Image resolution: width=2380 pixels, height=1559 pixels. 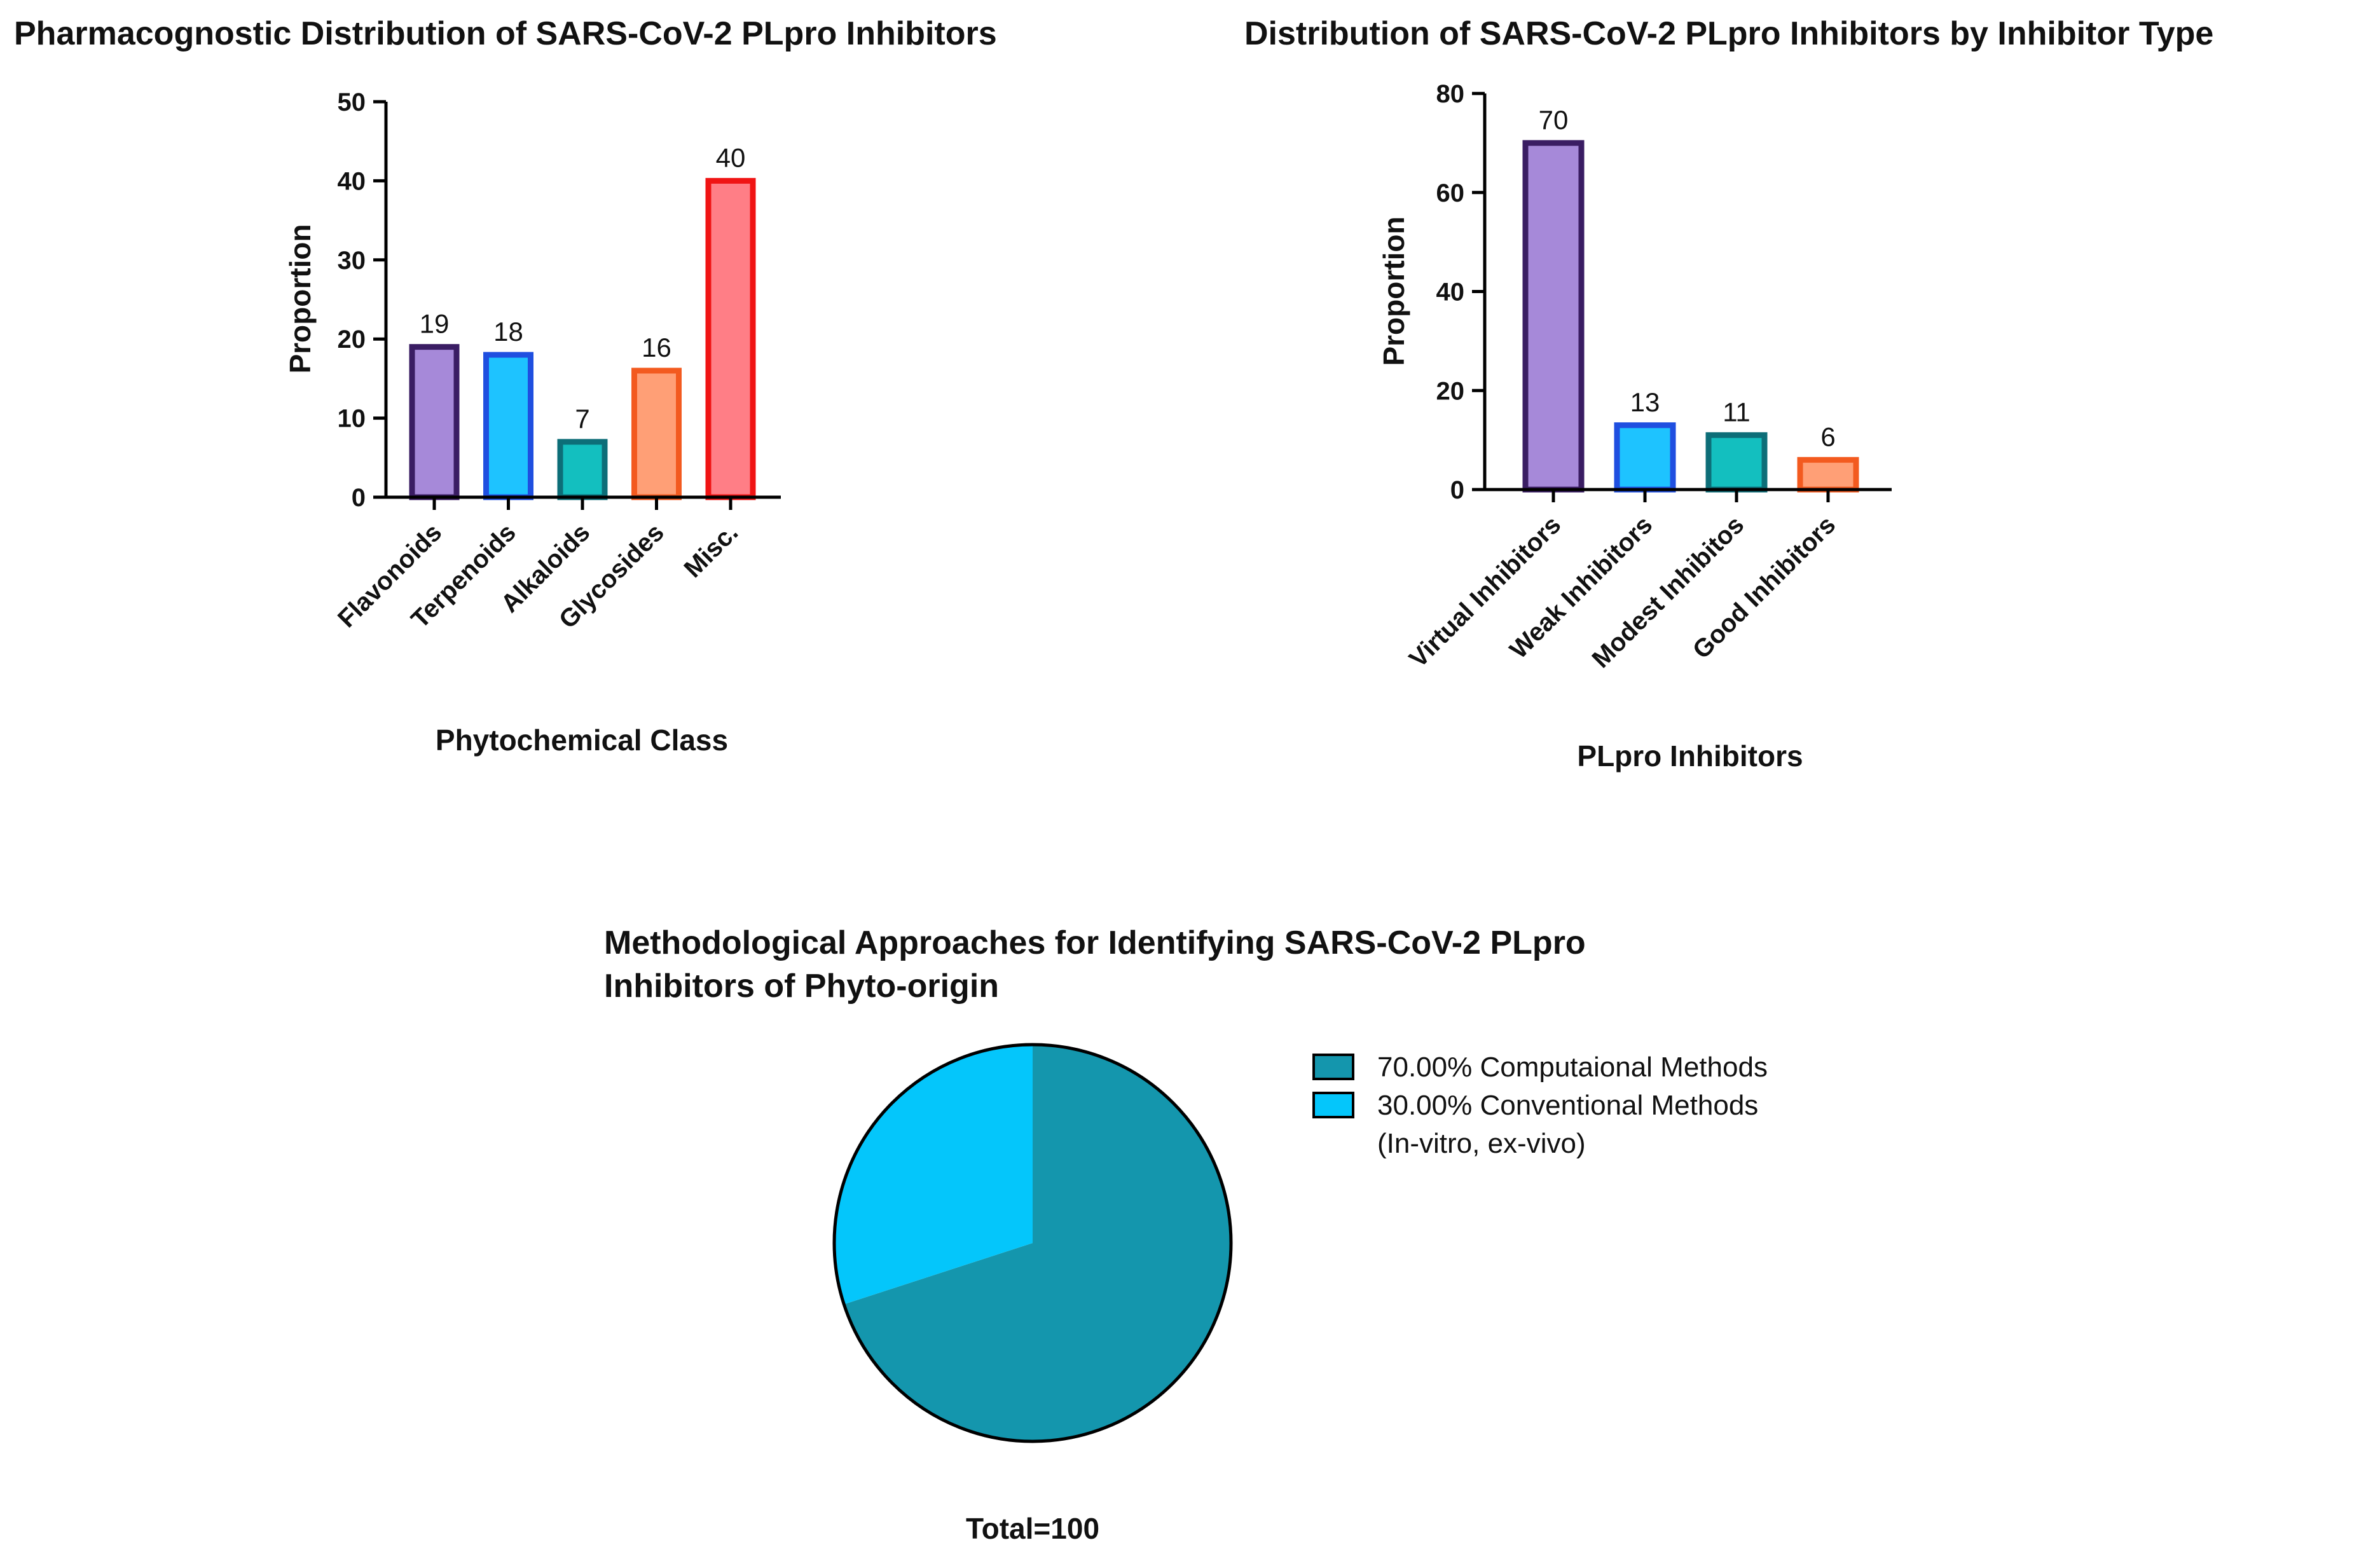 I want to click on chart2-data-label-2: 11, so click(x=1737, y=412).